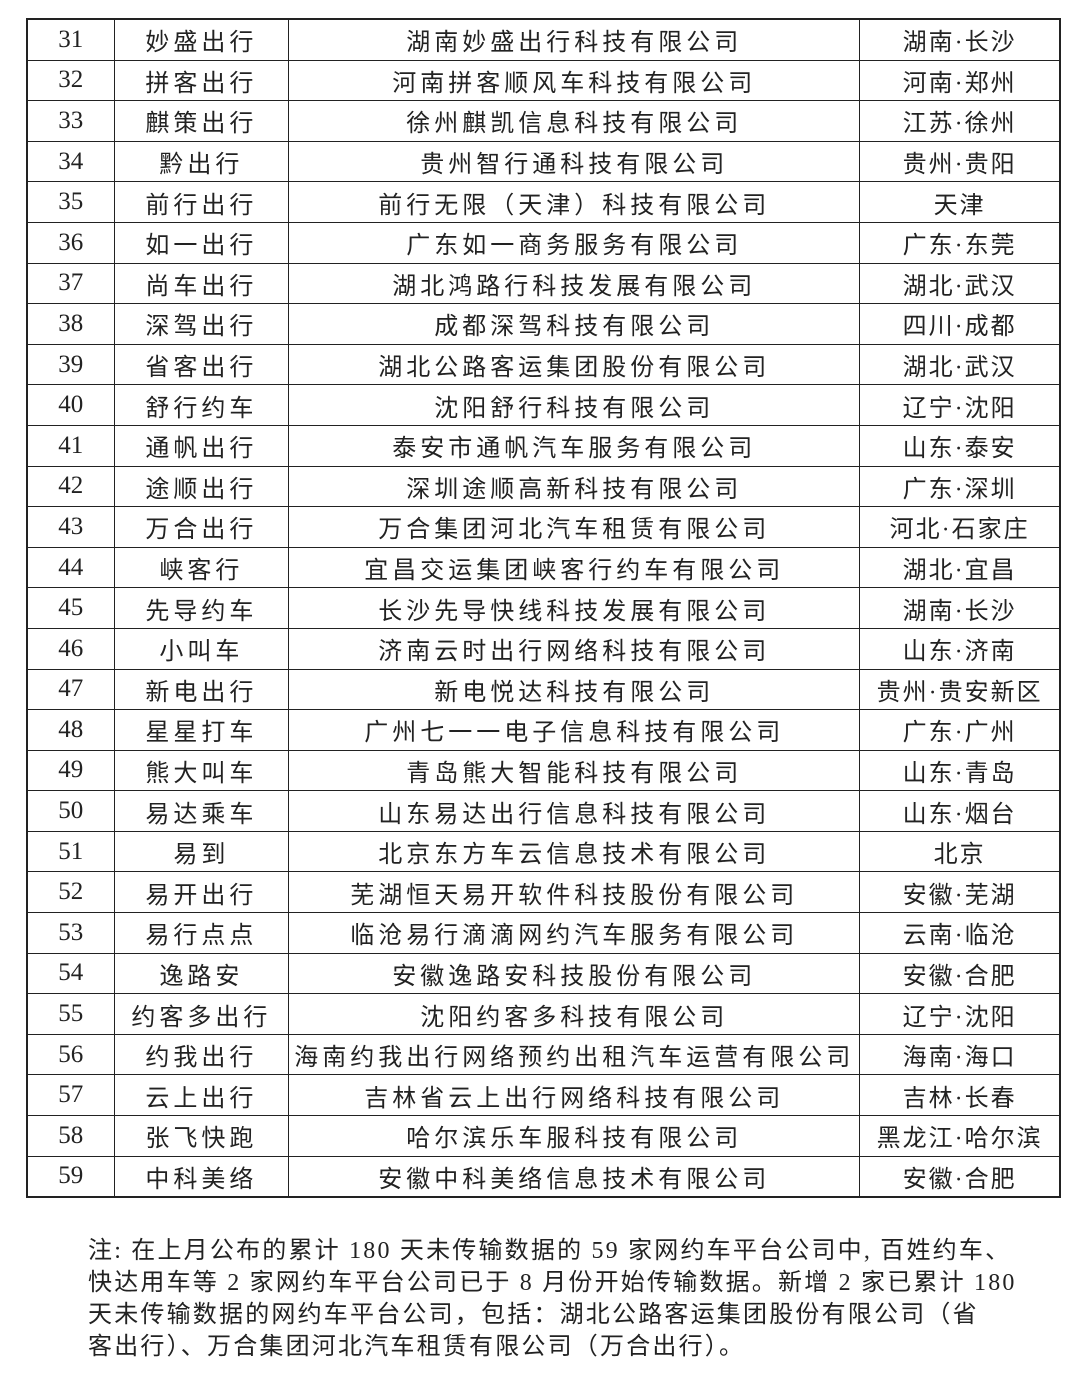 The height and width of the screenshot is (1379, 1080). Describe the element at coordinates (201, 161) in the screenshot. I see `platform-name: 黔出行` at that location.